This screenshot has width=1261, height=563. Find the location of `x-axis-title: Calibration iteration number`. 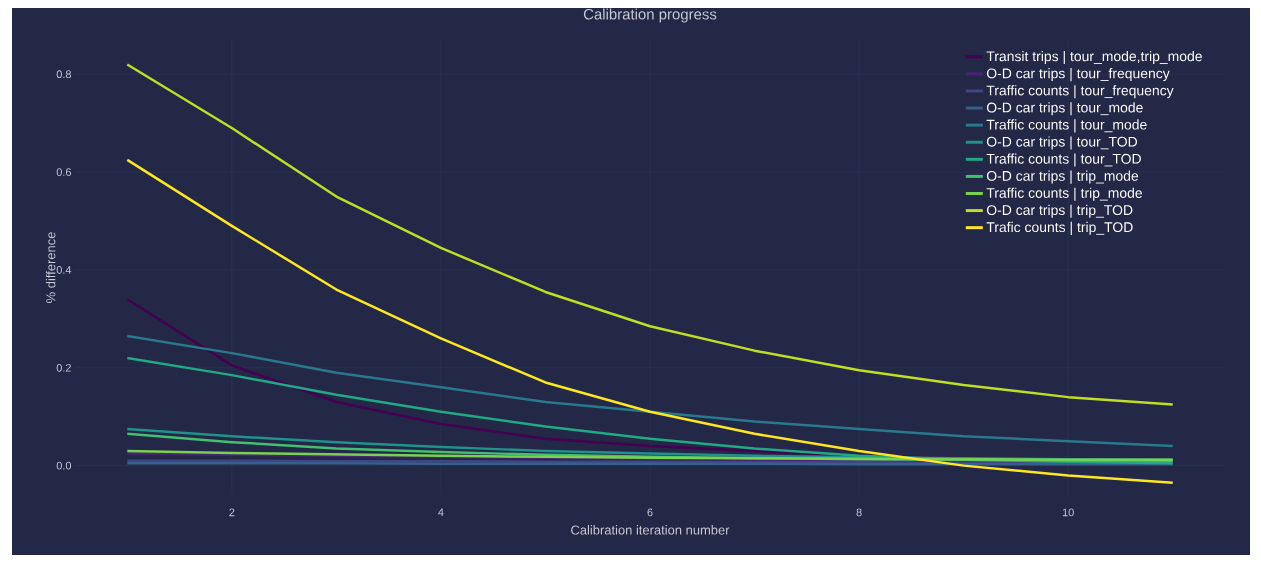

x-axis-title: Calibration iteration number is located at coordinates (650, 530).